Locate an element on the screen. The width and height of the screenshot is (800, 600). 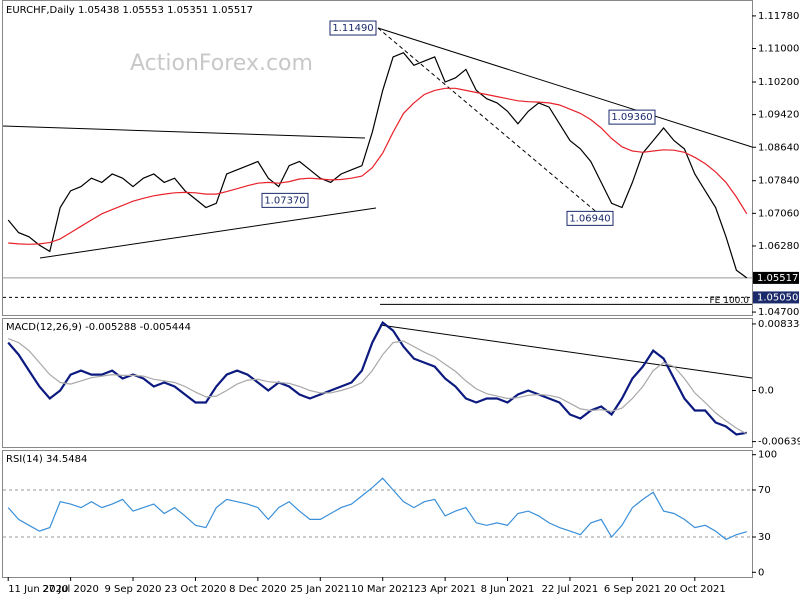
x-tick-label: 25 Jan 2021 is located at coordinates (320, 589).